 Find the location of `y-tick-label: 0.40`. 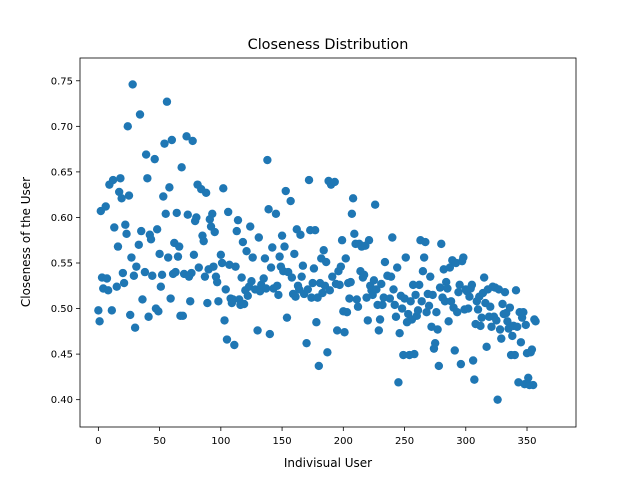

y-tick-label: 0.40 is located at coordinates (62, 400).